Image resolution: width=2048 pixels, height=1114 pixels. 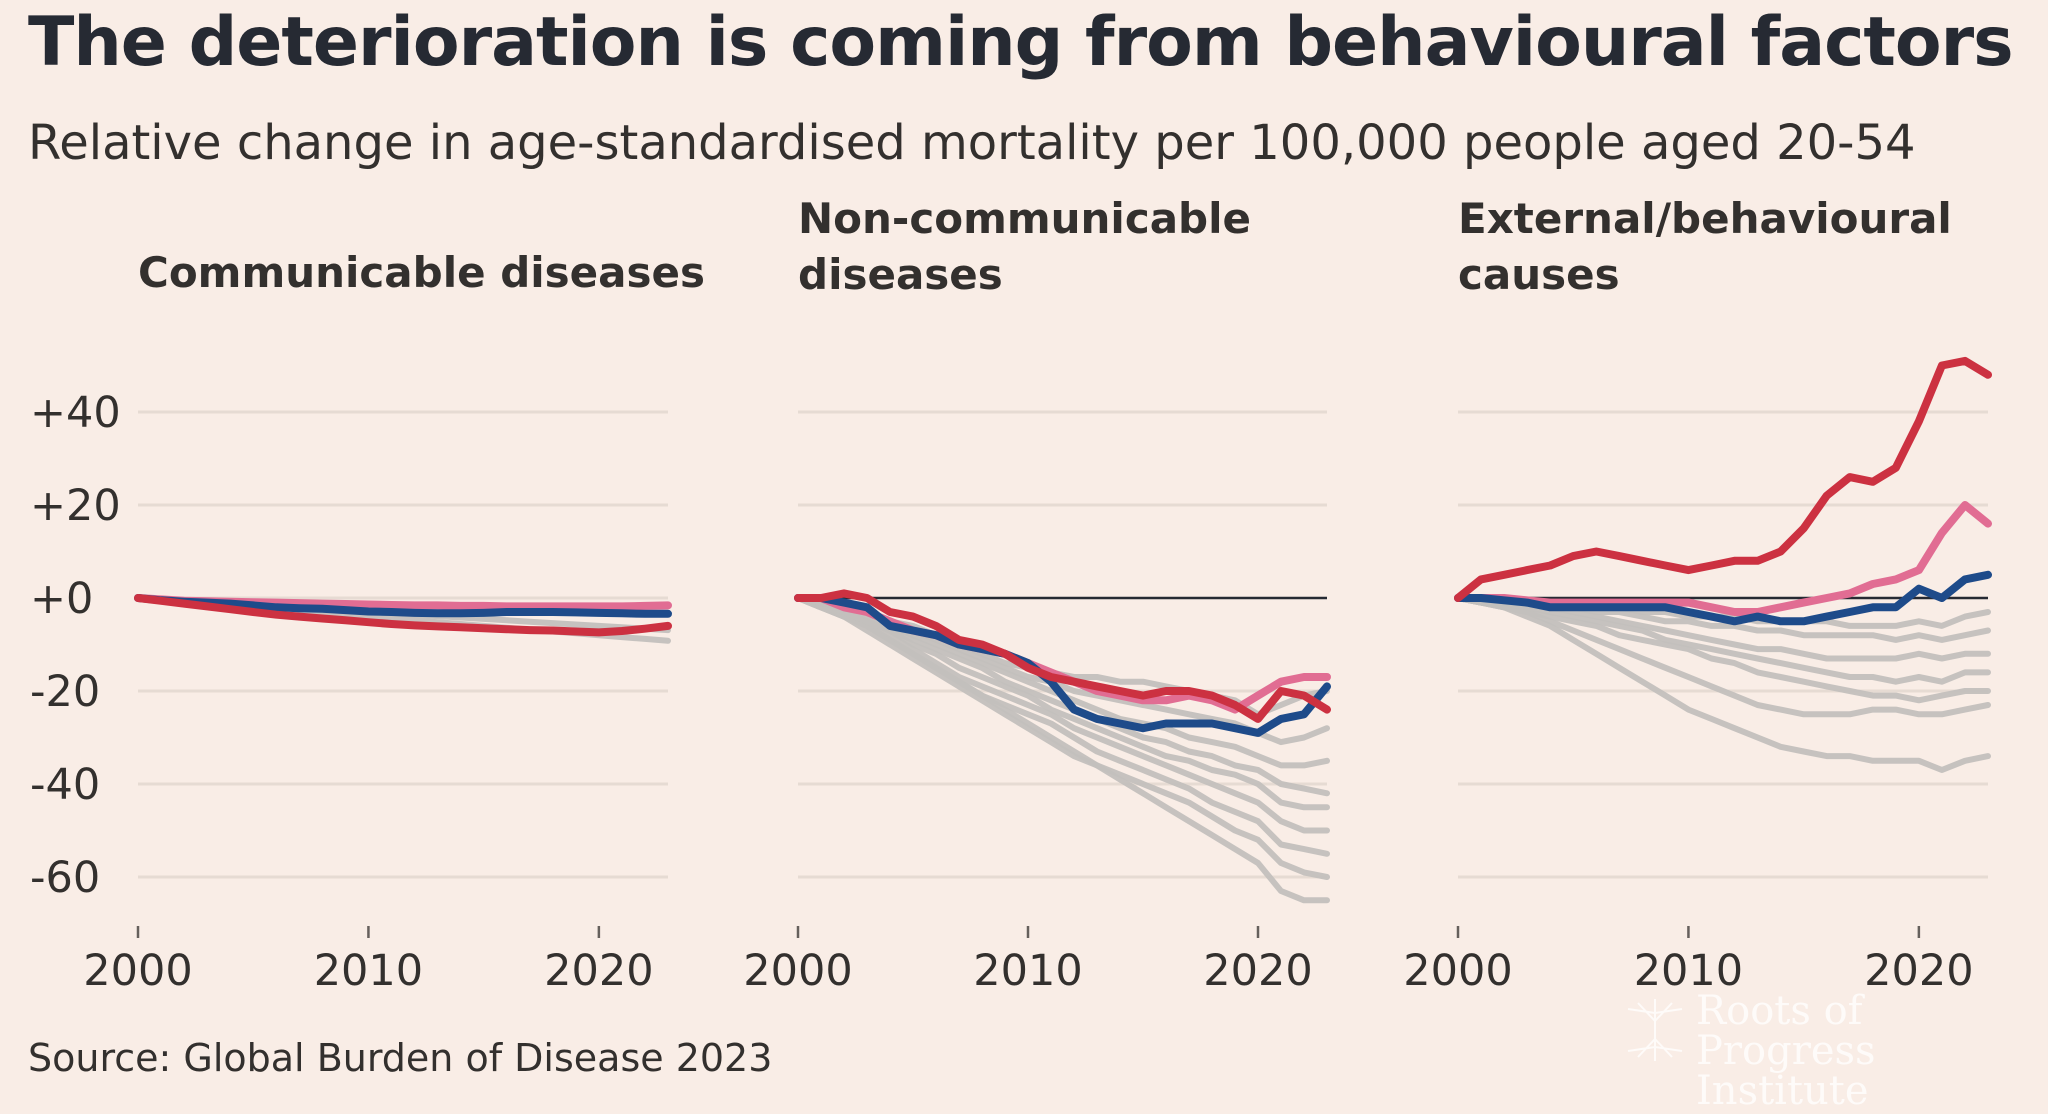 I want to click on y-tick-label: +20, so click(x=75, y=506).